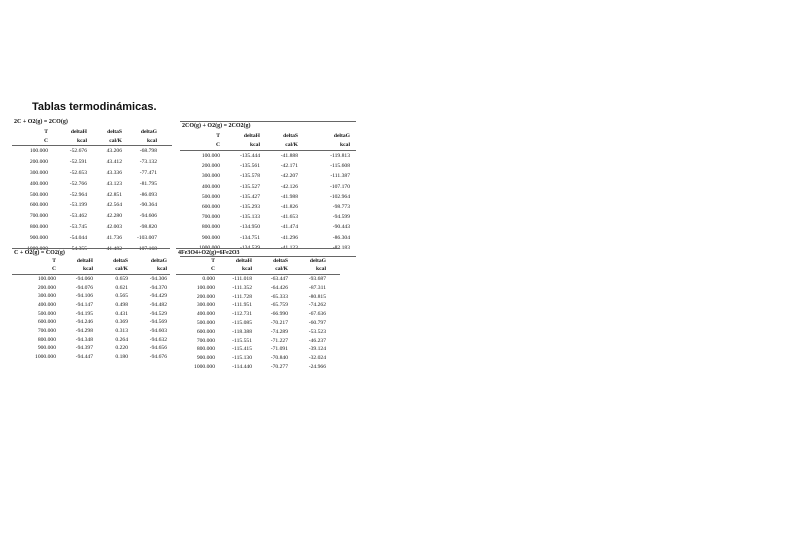 Image resolution: width=800 pixels, height=542 pixels. What do you see at coordinates (249, 186) in the screenshot?
I see `table-cell: -135.527` at bounding box center [249, 186].